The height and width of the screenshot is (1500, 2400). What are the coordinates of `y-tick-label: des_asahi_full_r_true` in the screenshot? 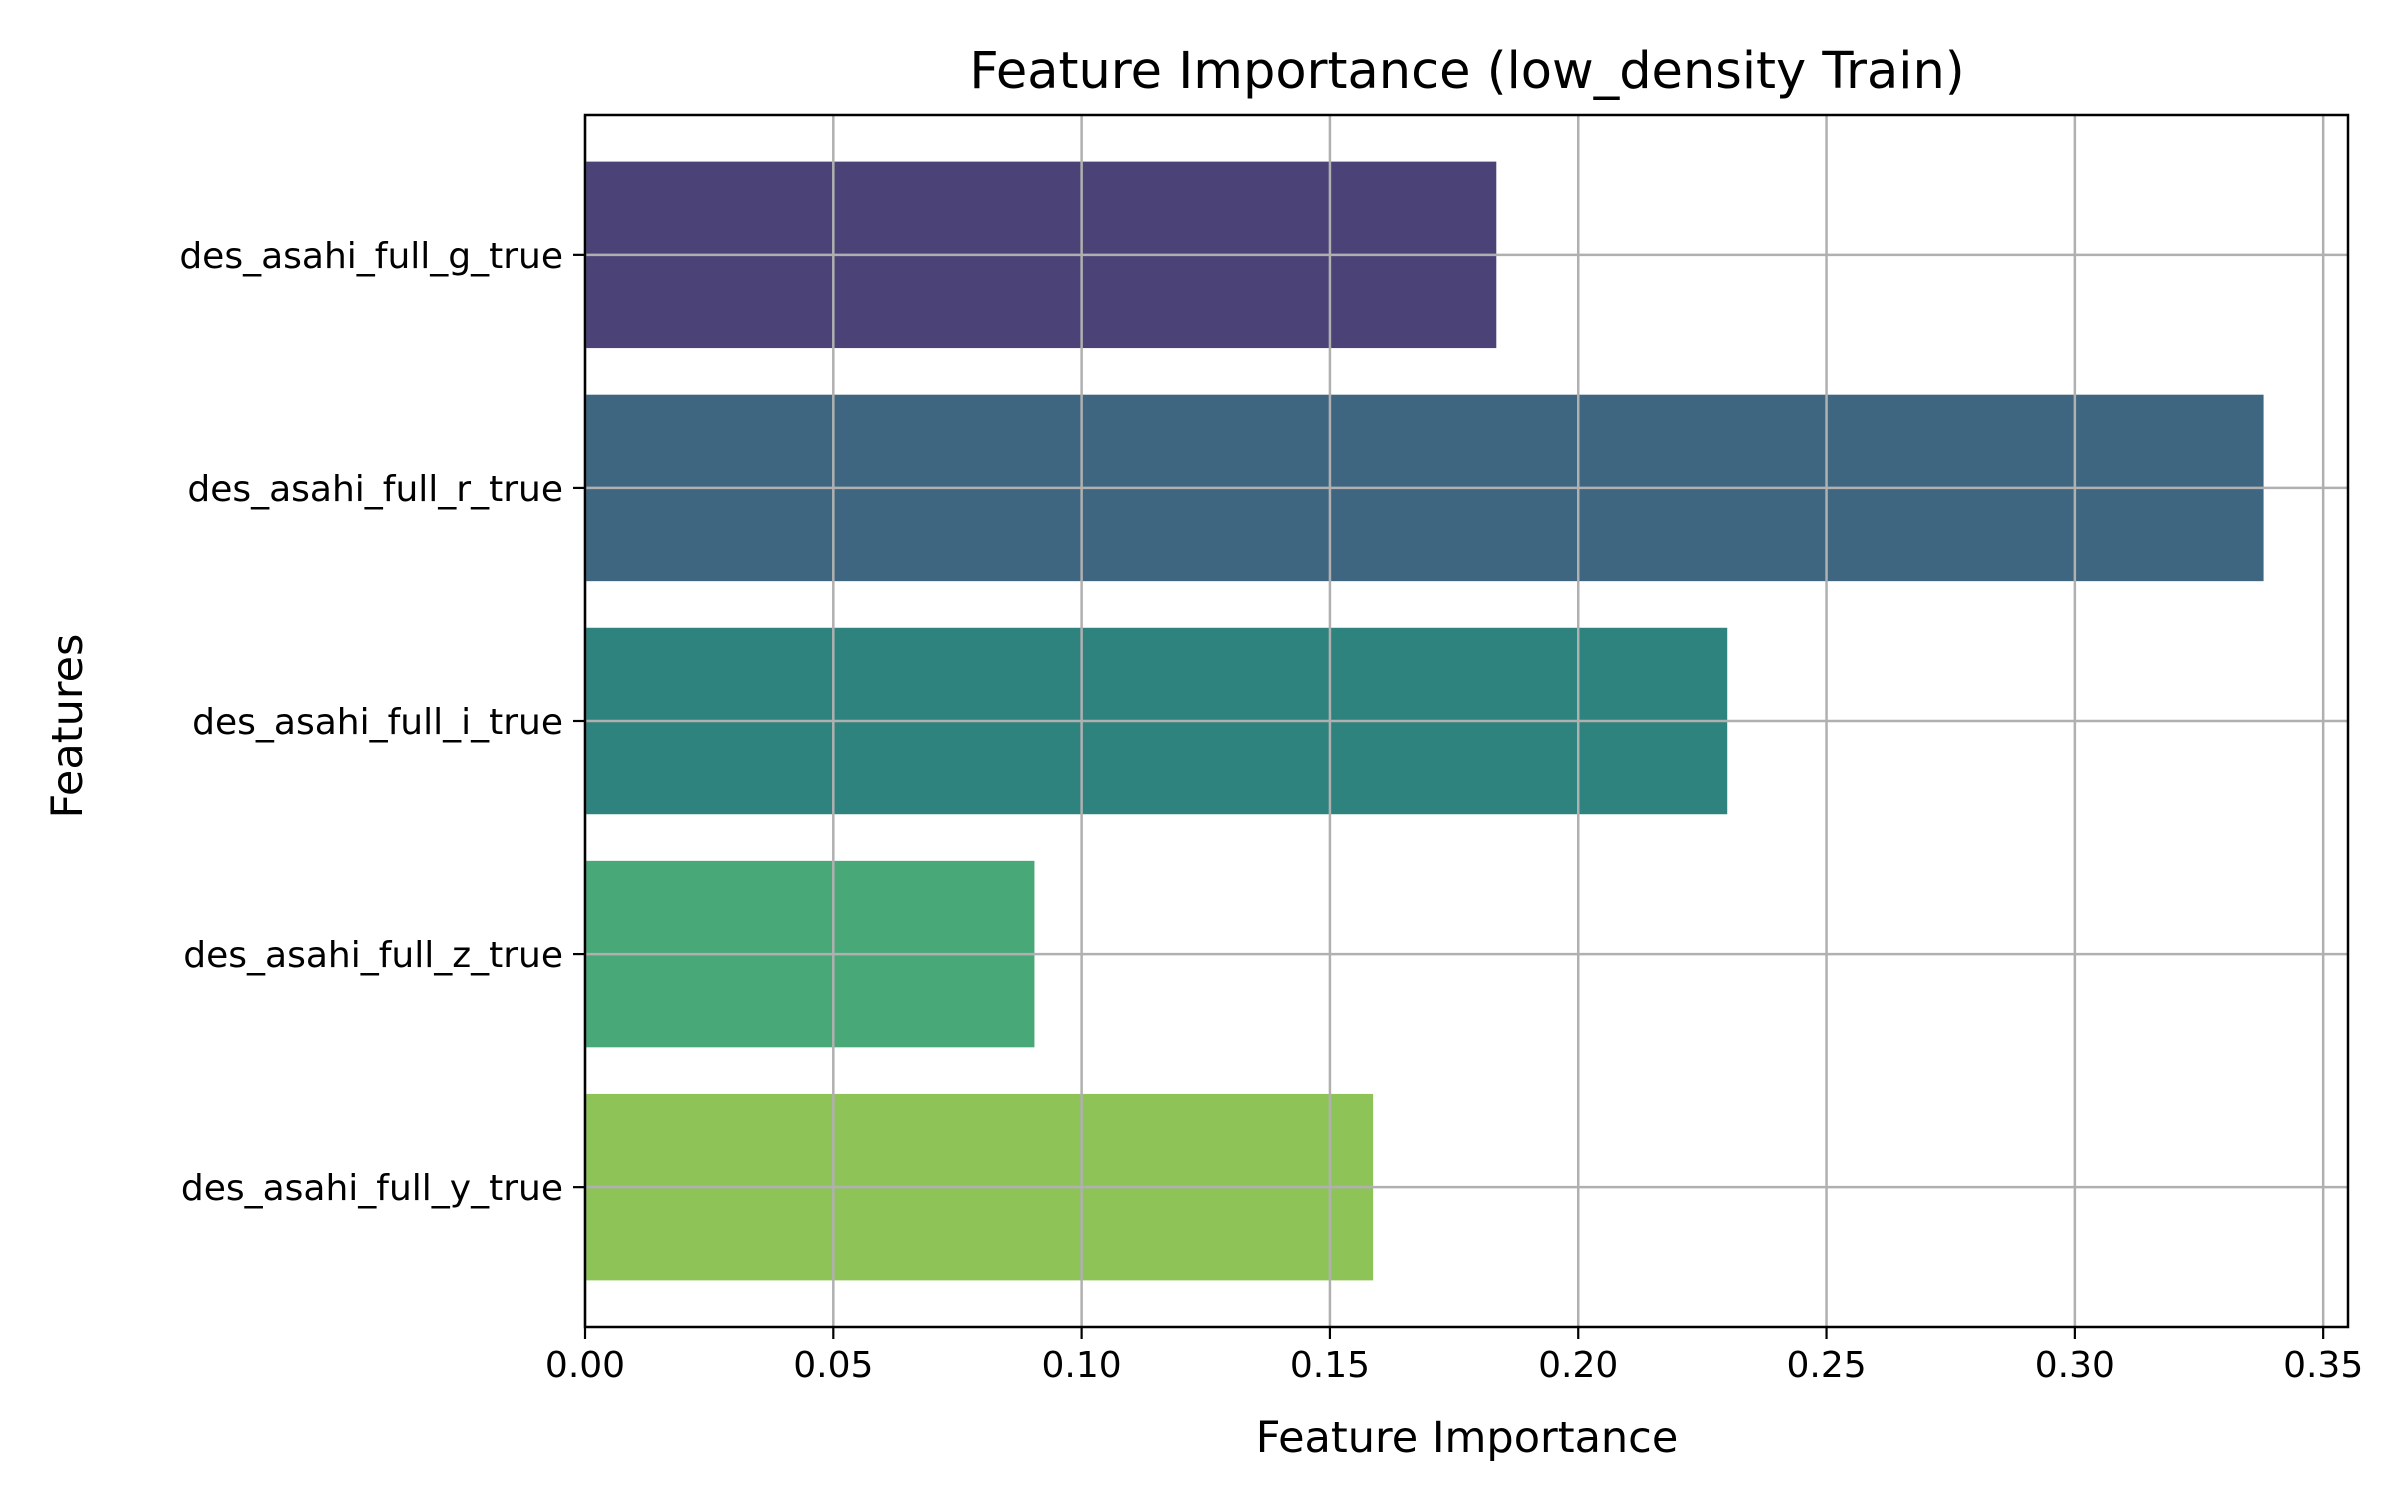 It's located at (375, 489).